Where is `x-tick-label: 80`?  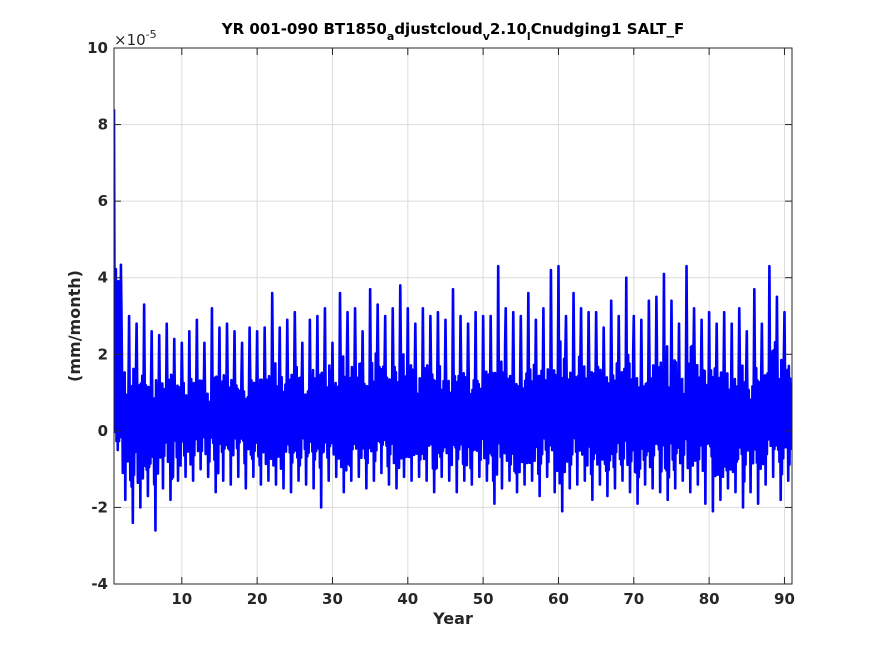 x-tick-label: 80 is located at coordinates (709, 599).